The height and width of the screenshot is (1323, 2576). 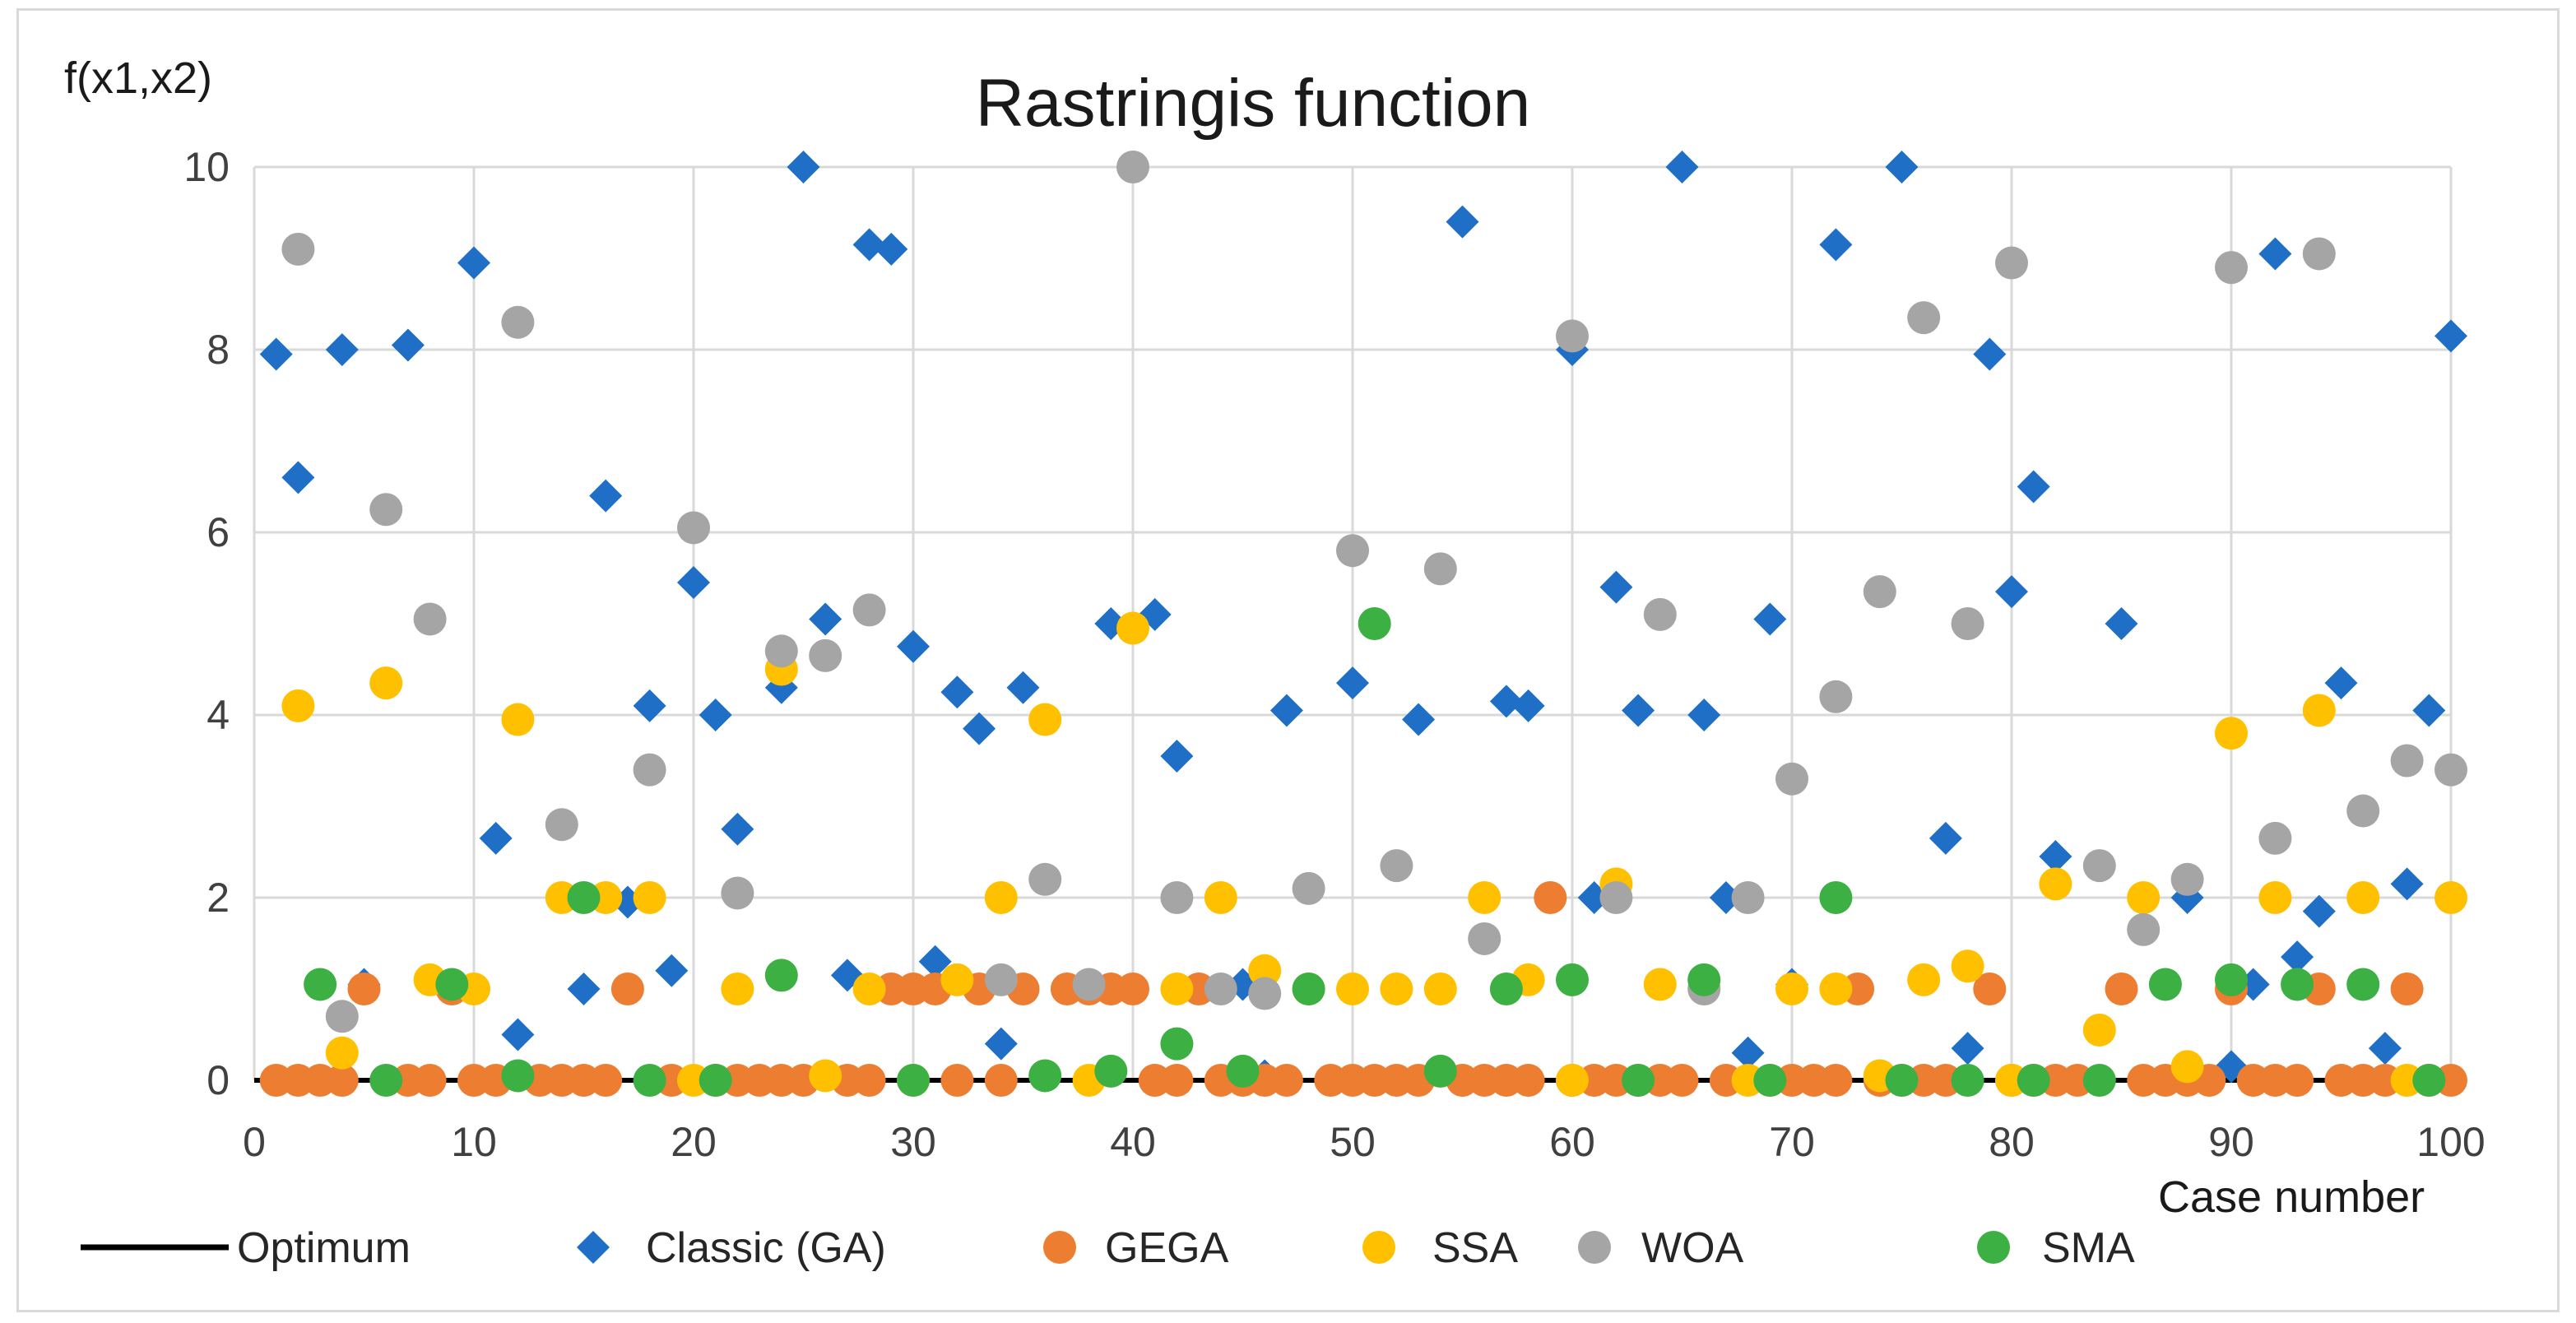 I want to click on x-tick-label: 50, so click(x=1353, y=1142).